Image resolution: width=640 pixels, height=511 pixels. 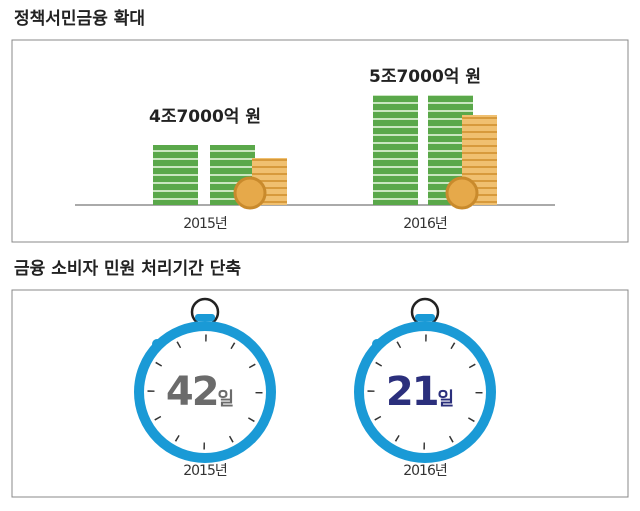 What do you see at coordinates (127, 269) in the screenshot?
I see `section-title: 금융 소비자 민원 처리기간 단축` at bounding box center [127, 269].